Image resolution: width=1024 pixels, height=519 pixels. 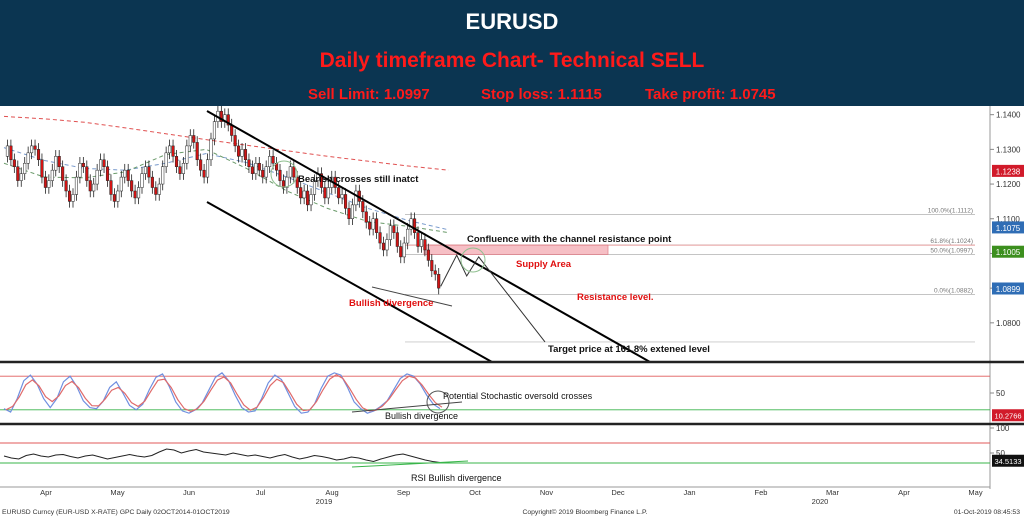 I want to click on rsi-annotation-divergence: RSI Bullish divergence, so click(x=456, y=478).